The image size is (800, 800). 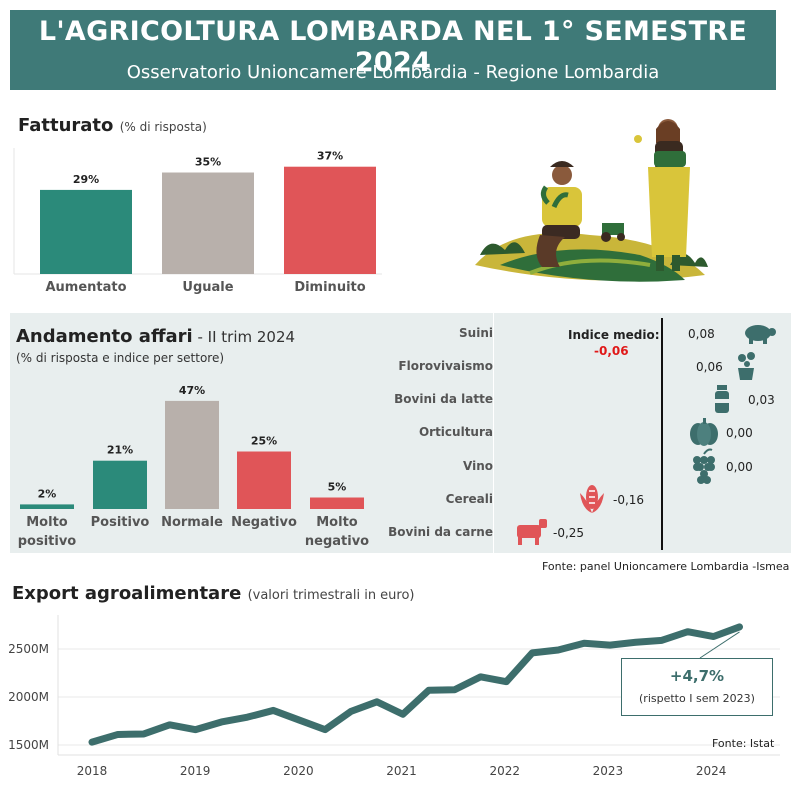 I want to click on corn-icon, so click(x=592, y=499).